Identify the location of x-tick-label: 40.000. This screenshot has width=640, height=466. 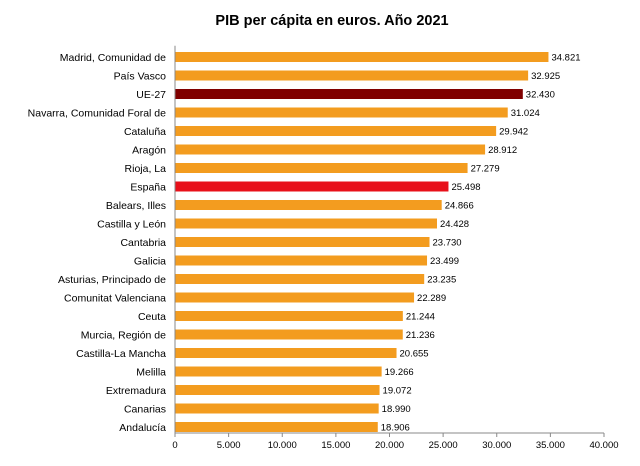
(603, 445).